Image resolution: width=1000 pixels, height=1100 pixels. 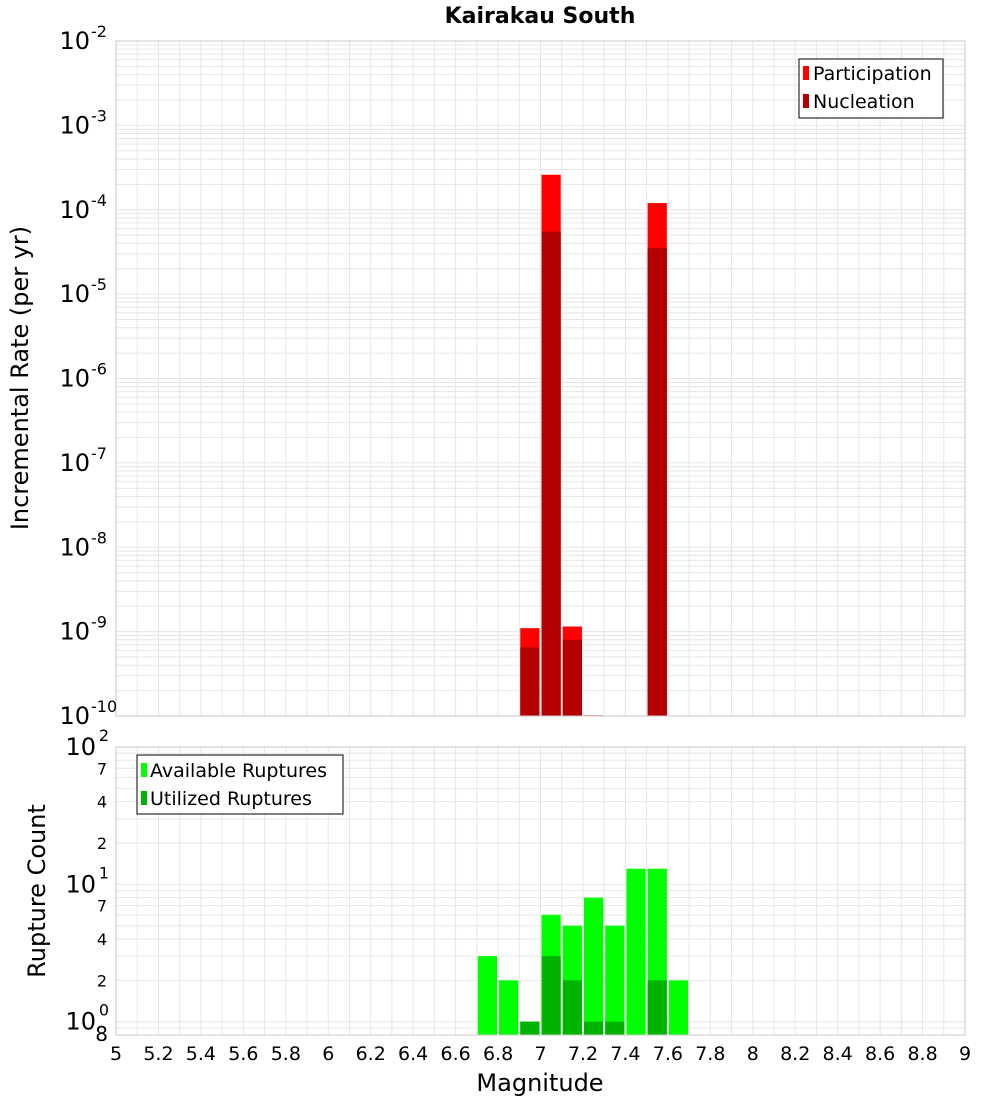 I want to click on count-y-tick-exponent: 2, so click(x=104, y=735).